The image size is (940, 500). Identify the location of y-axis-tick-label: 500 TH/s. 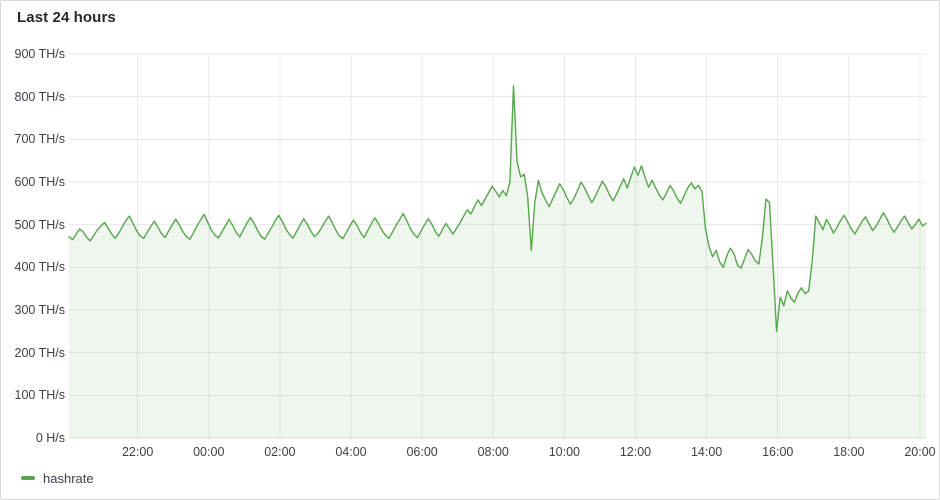
(40, 224).